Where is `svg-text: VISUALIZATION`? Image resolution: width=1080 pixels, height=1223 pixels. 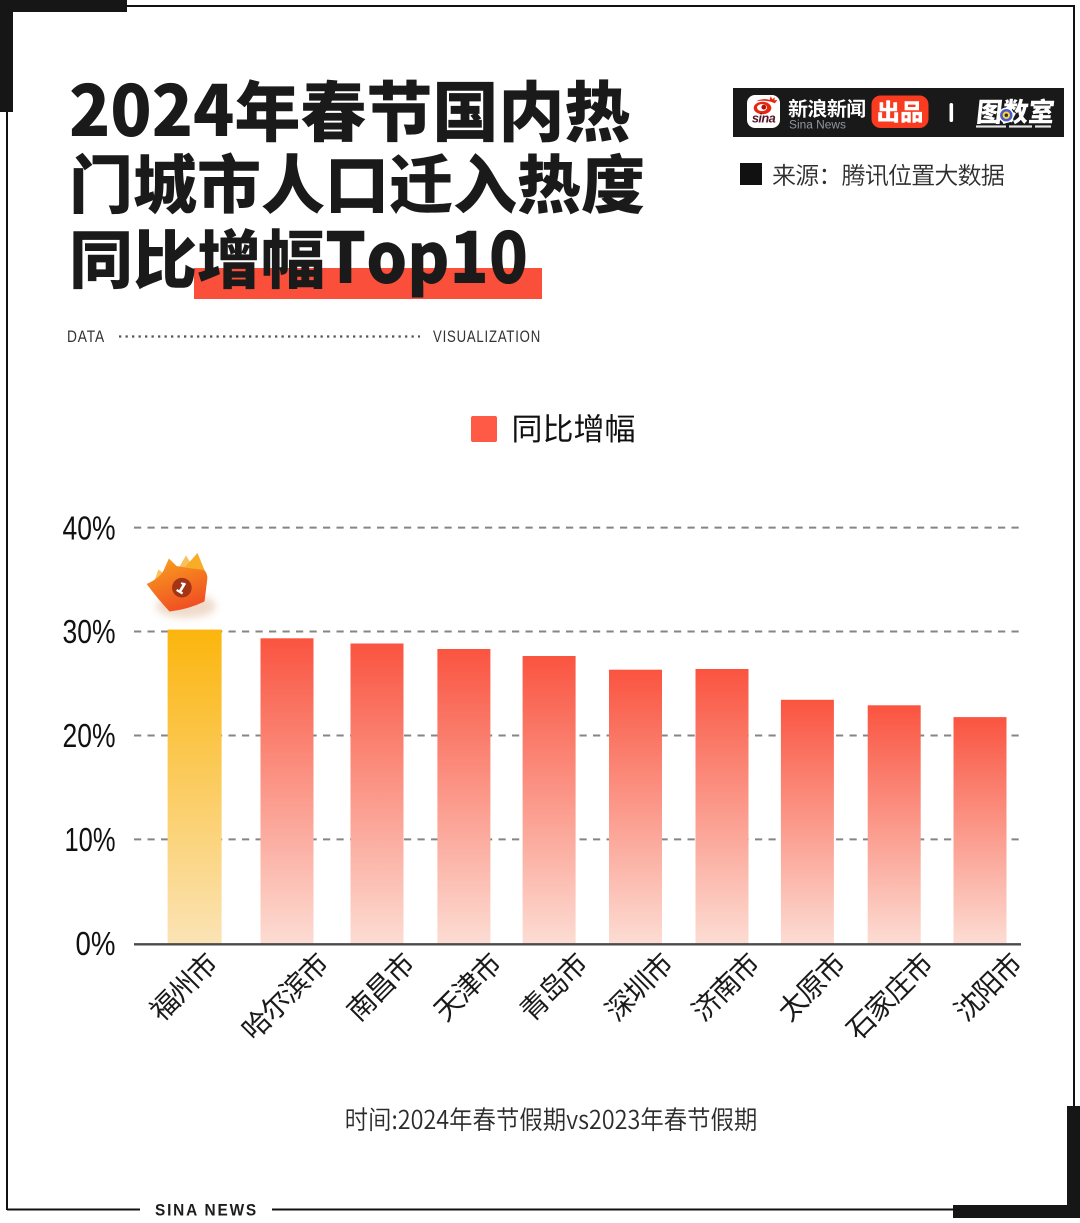 svg-text: VISUALIZATION is located at coordinates (487, 337).